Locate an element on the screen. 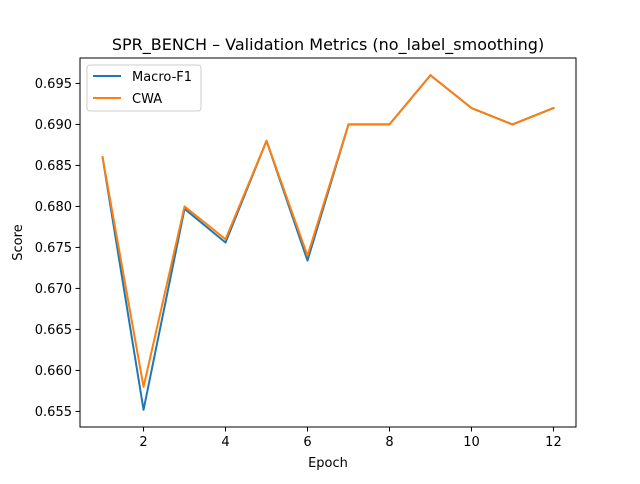  y-tick-label: 0.665 is located at coordinates (53, 330).